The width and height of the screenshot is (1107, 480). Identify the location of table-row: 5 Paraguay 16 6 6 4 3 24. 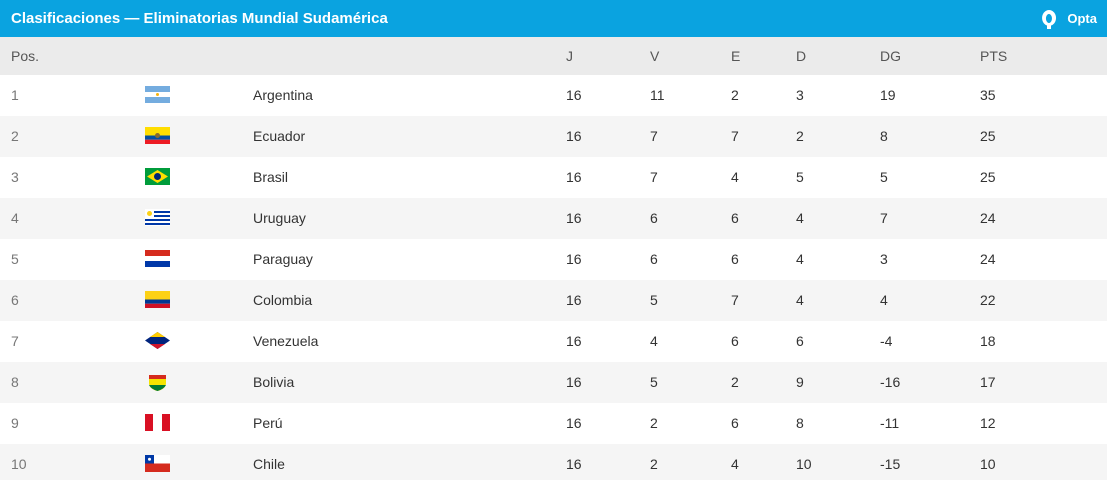
(553, 259).